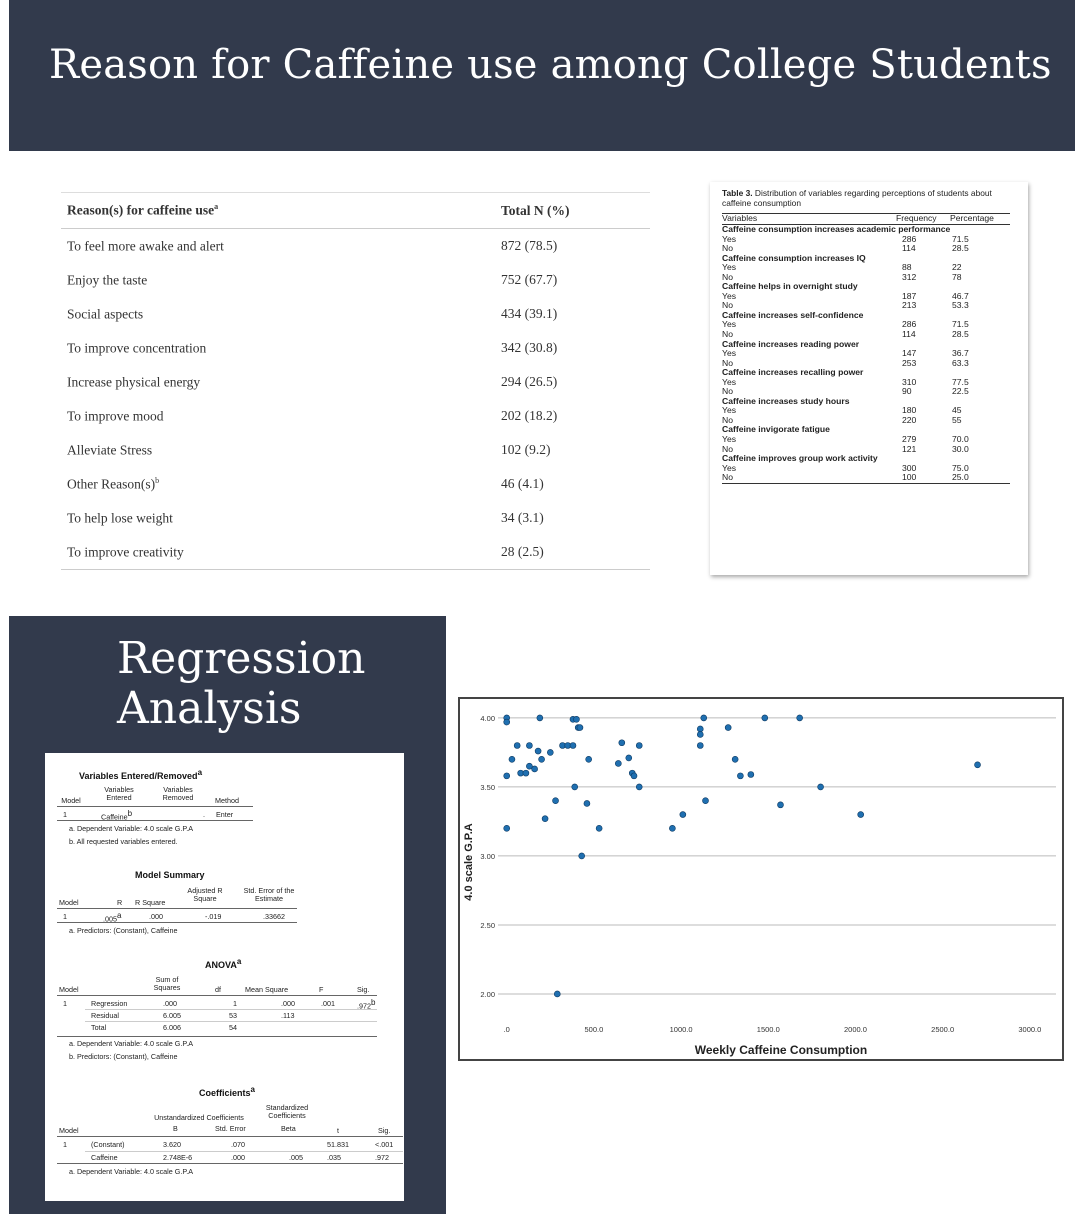  What do you see at coordinates (230, 1128) in the screenshot?
I see `coef-h-se: Std. Error` at bounding box center [230, 1128].